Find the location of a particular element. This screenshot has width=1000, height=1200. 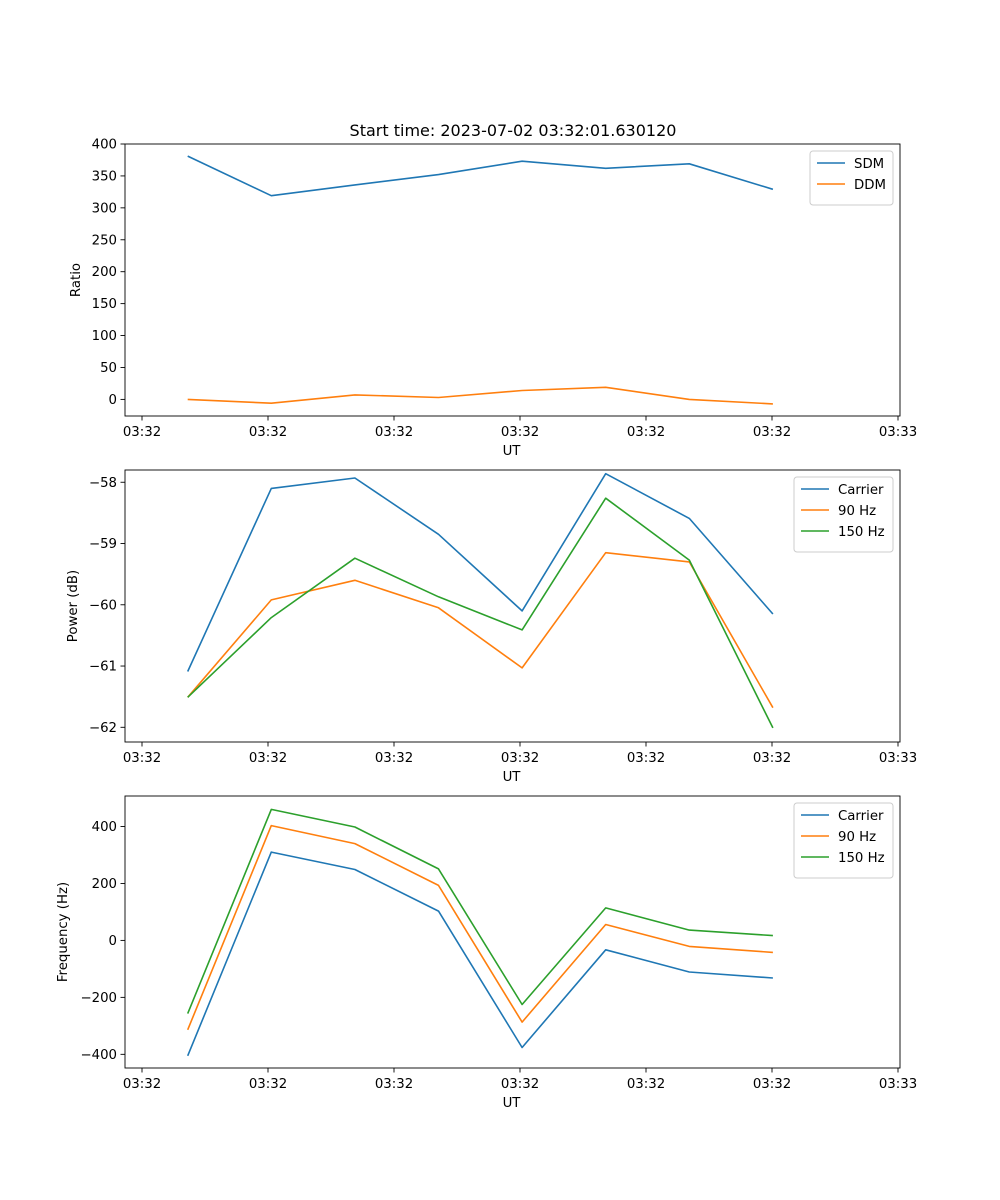

series-line-ddm is located at coordinates (480, 395).